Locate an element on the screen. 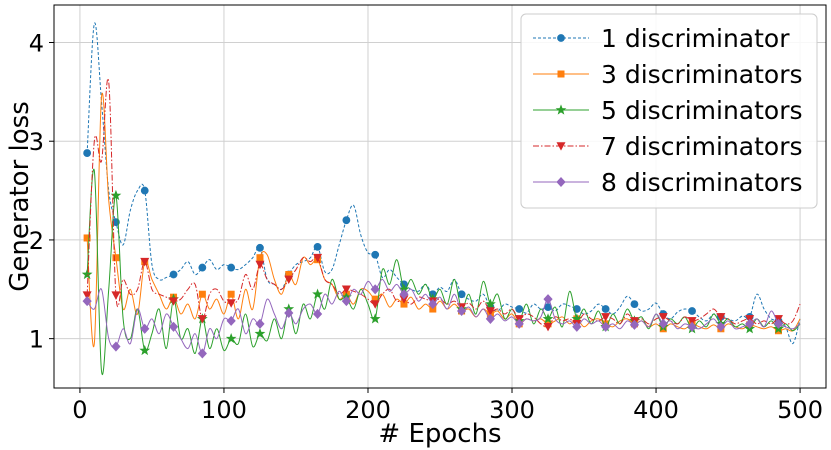  legend-label: 3 discriminators is located at coordinates (702, 74).